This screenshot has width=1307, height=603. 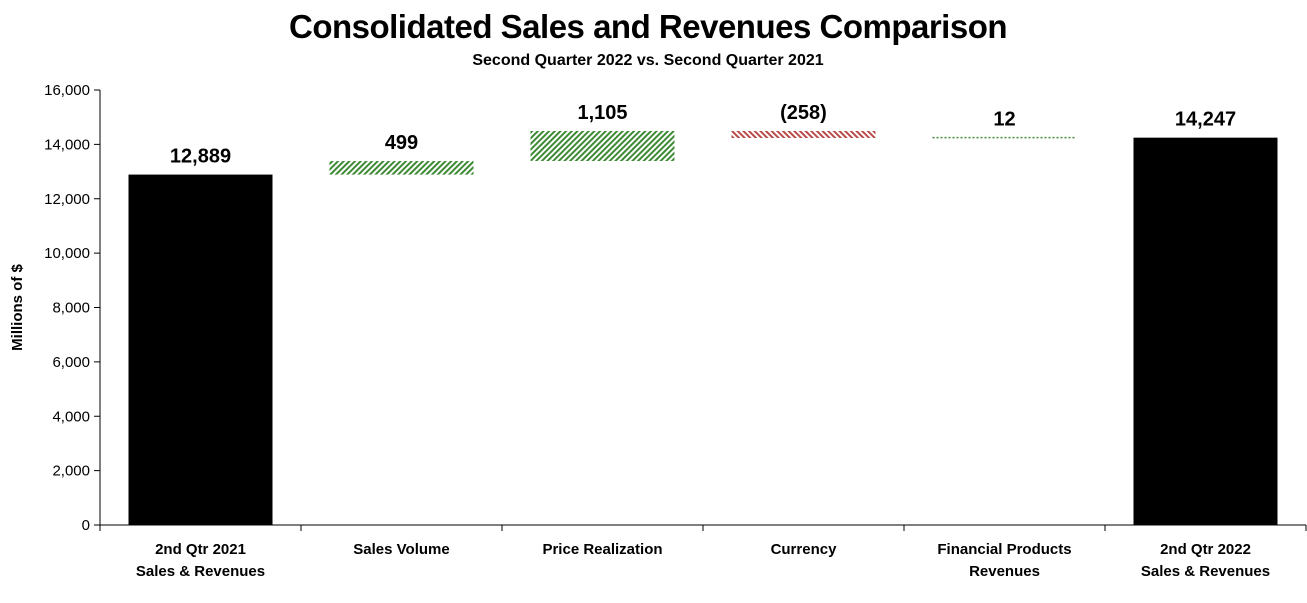 I want to click on data-label: (258), so click(x=803, y=113).